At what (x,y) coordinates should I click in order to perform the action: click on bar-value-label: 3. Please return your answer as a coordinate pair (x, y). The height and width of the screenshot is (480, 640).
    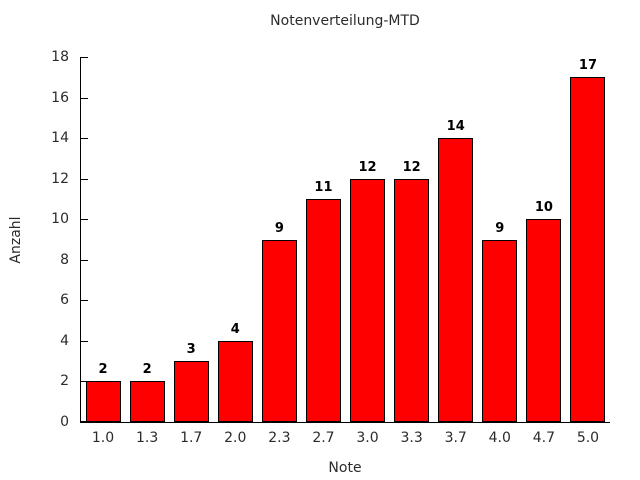
    Looking at the image, I should click on (191, 350).